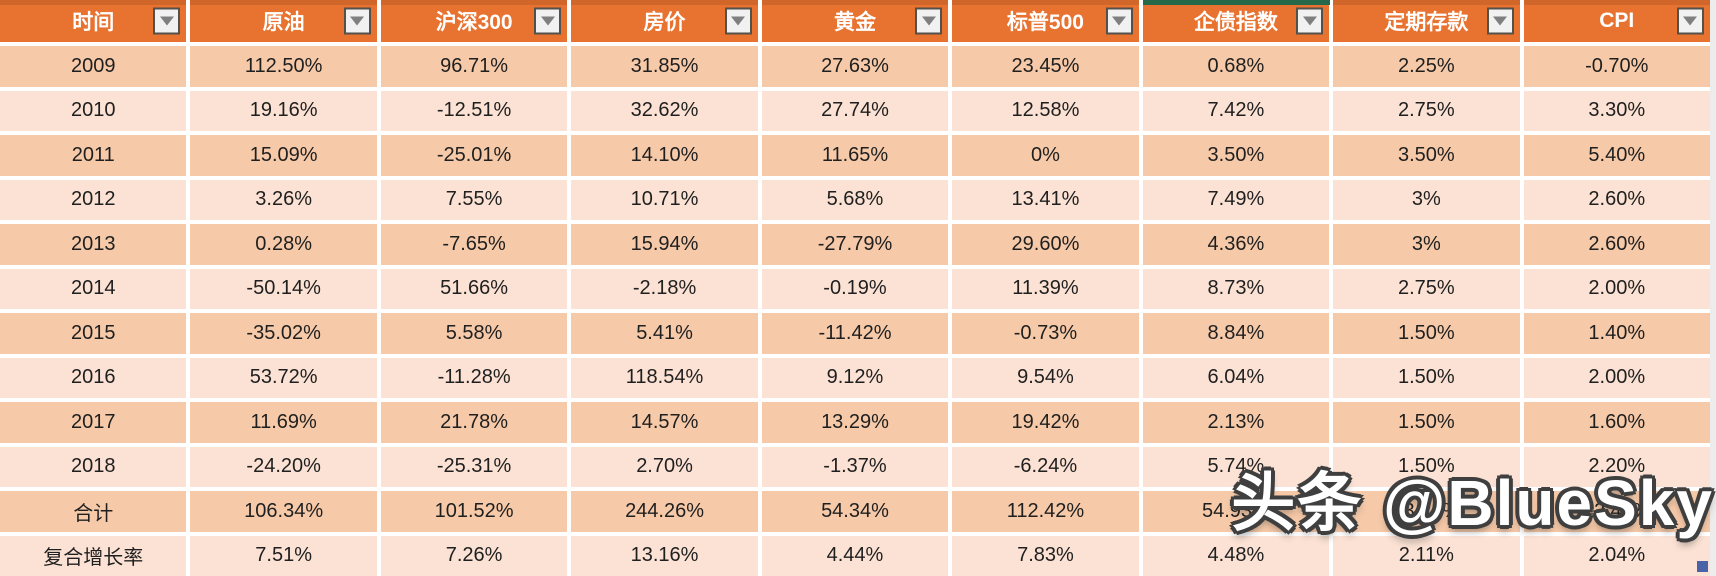 The height and width of the screenshot is (576, 1716). I want to click on cell-2012-crude-oil: 3.26%, so click(283, 199).